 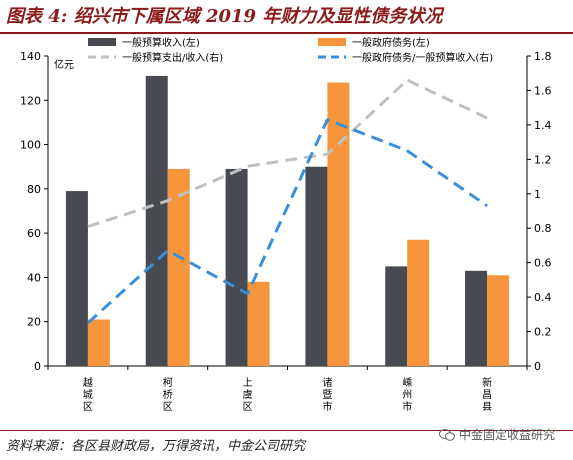 I want to click on right-tick-label: 1.8, so click(x=543, y=56).